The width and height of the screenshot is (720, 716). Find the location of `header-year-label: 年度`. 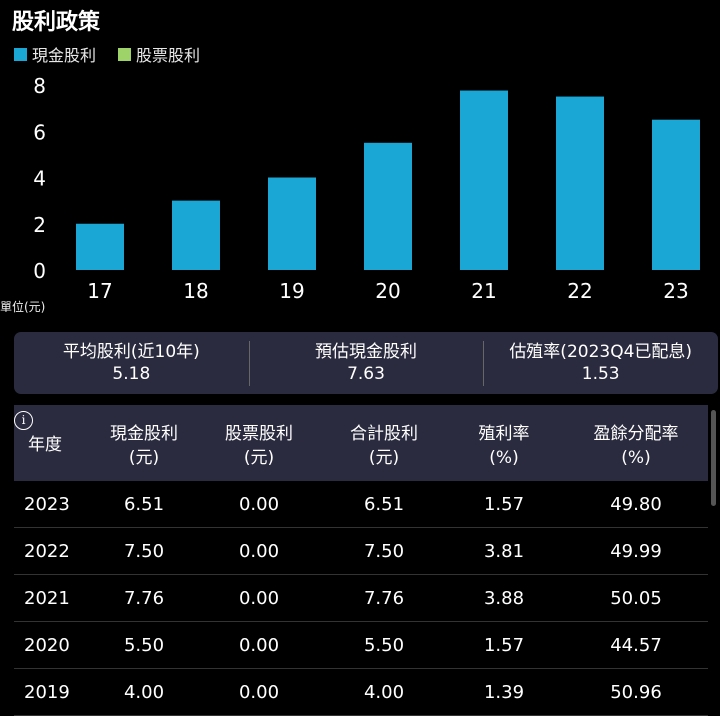

header-year-label: 年度 is located at coordinates (45, 445).